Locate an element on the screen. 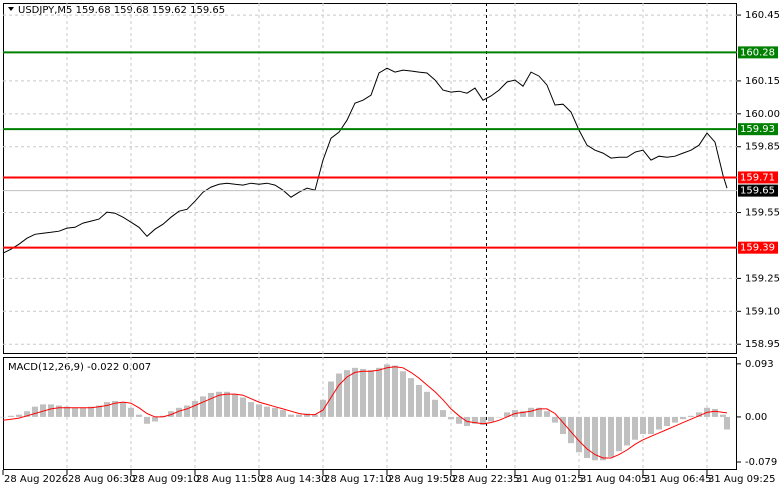  y-tick-label: 158.95 is located at coordinates (762, 344).